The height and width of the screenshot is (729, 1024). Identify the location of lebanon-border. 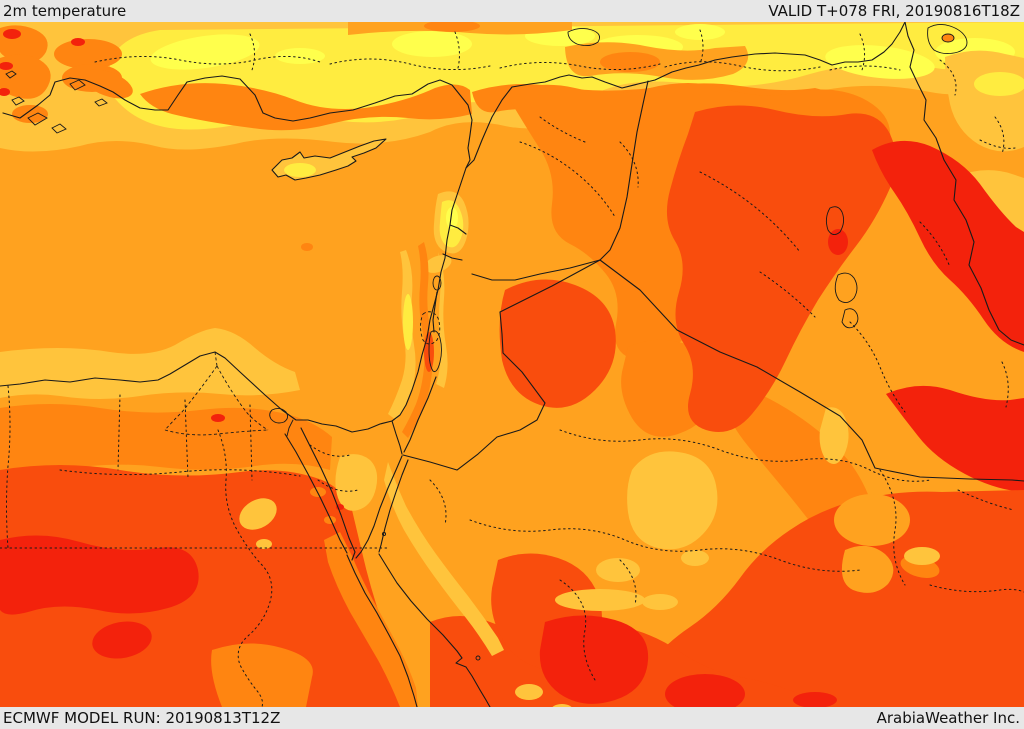
(454, 242).